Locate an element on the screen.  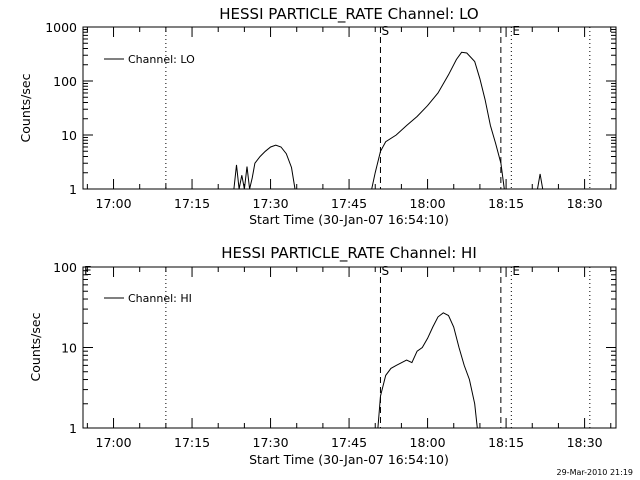
chart-title-hi: HESSI PARTICLE_RATE Channel: HI is located at coordinates (349, 253).